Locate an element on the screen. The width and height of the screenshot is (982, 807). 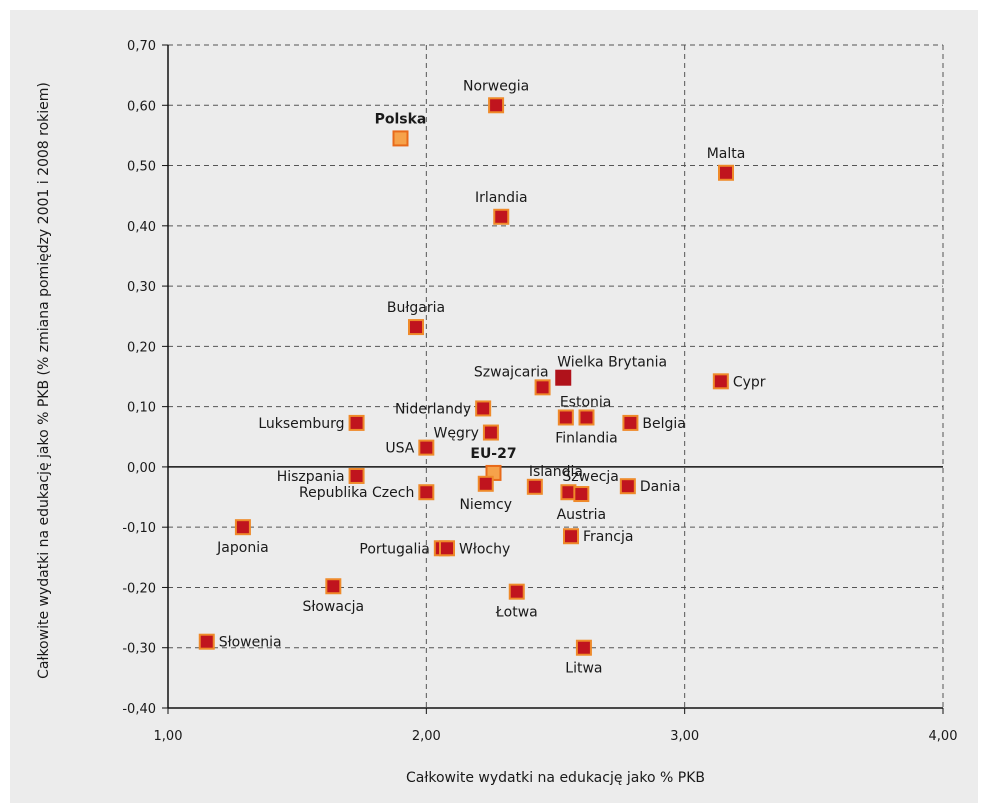
point-finlandia is located at coordinates (586, 417).